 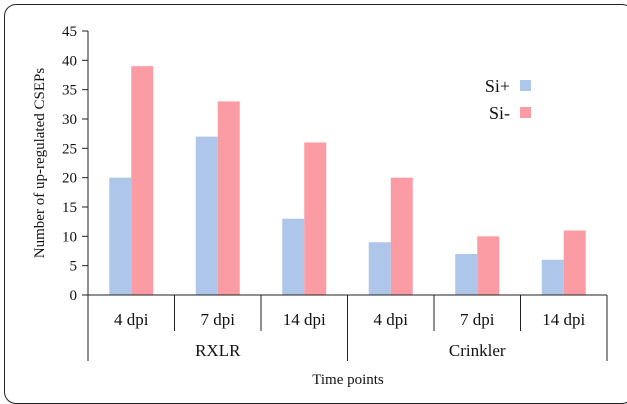 What do you see at coordinates (69, 179) in the screenshot?
I see `y-tick-label: 20` at bounding box center [69, 179].